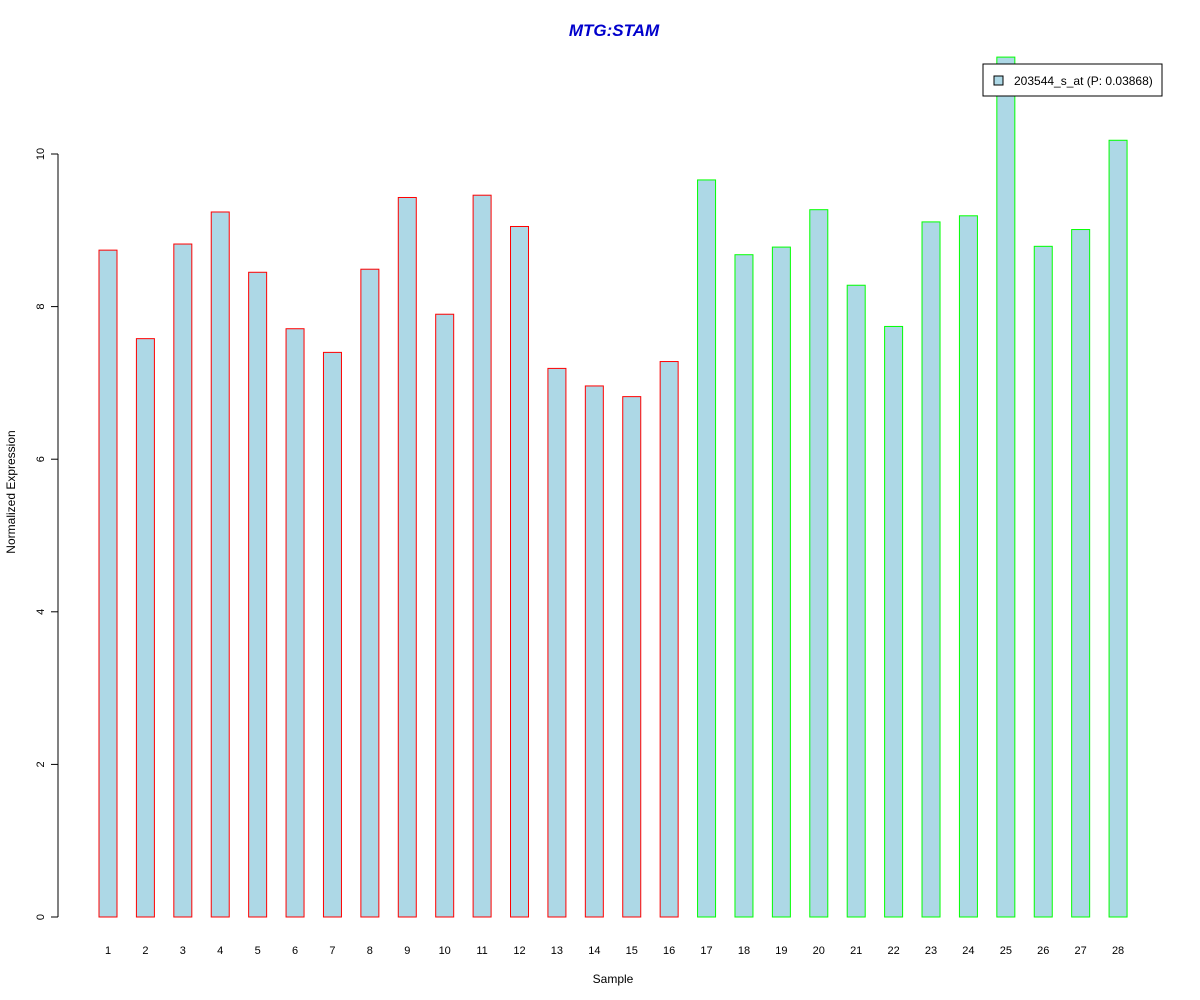 This screenshot has height=1000, width=1200. What do you see at coordinates (706, 951) in the screenshot?
I see `x-tick-label: 17` at bounding box center [706, 951].